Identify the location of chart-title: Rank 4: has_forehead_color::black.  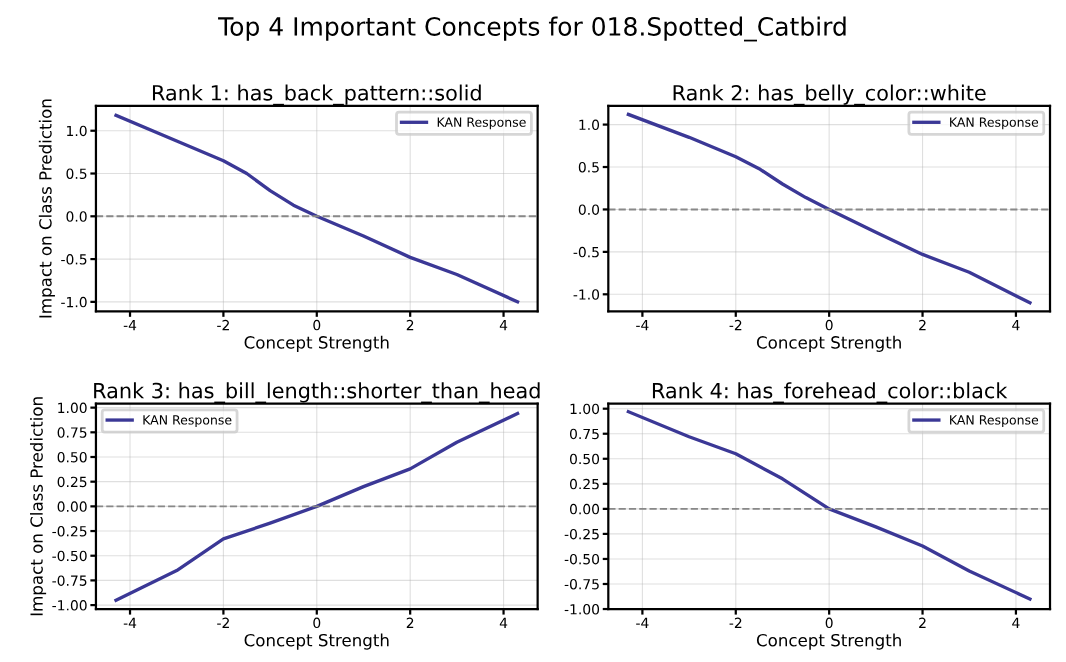
(830, 393).